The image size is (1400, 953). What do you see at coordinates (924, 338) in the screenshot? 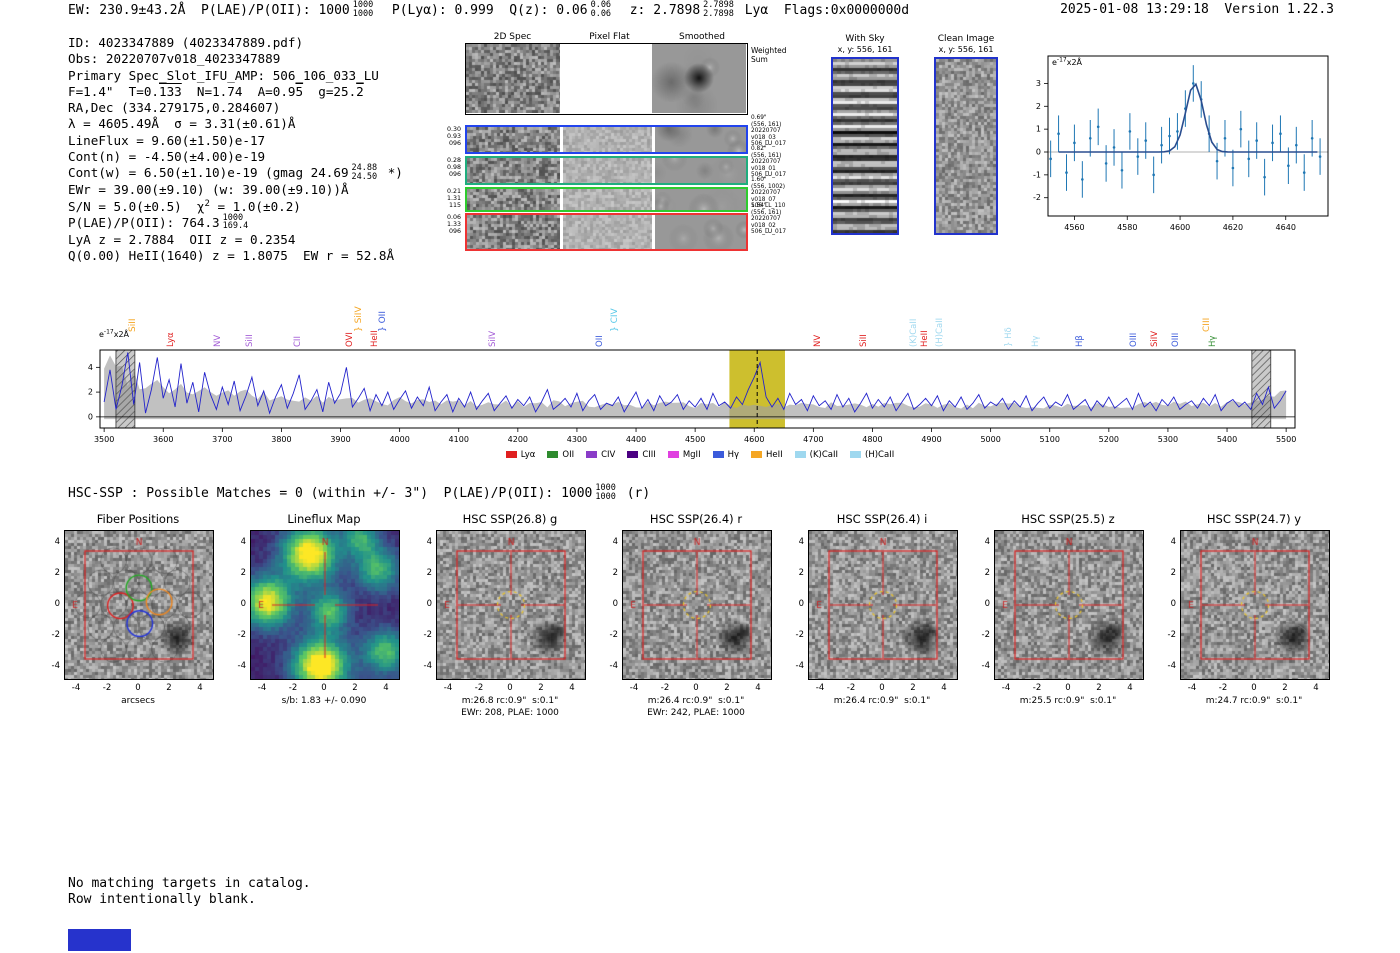
I see `spectral-line-label: HeII` at bounding box center [924, 338].